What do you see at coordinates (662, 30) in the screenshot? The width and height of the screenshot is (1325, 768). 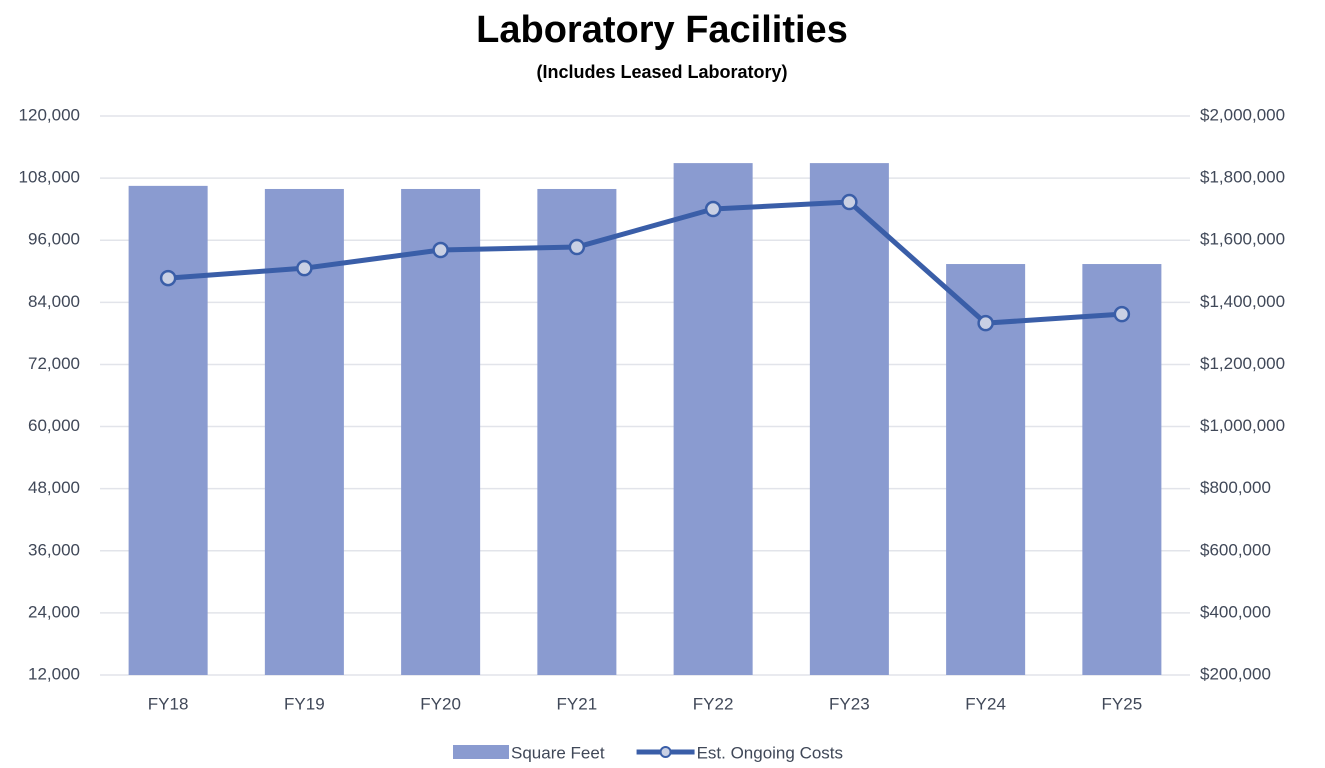 I see `chart-title: Laboratory Facilities` at bounding box center [662, 30].